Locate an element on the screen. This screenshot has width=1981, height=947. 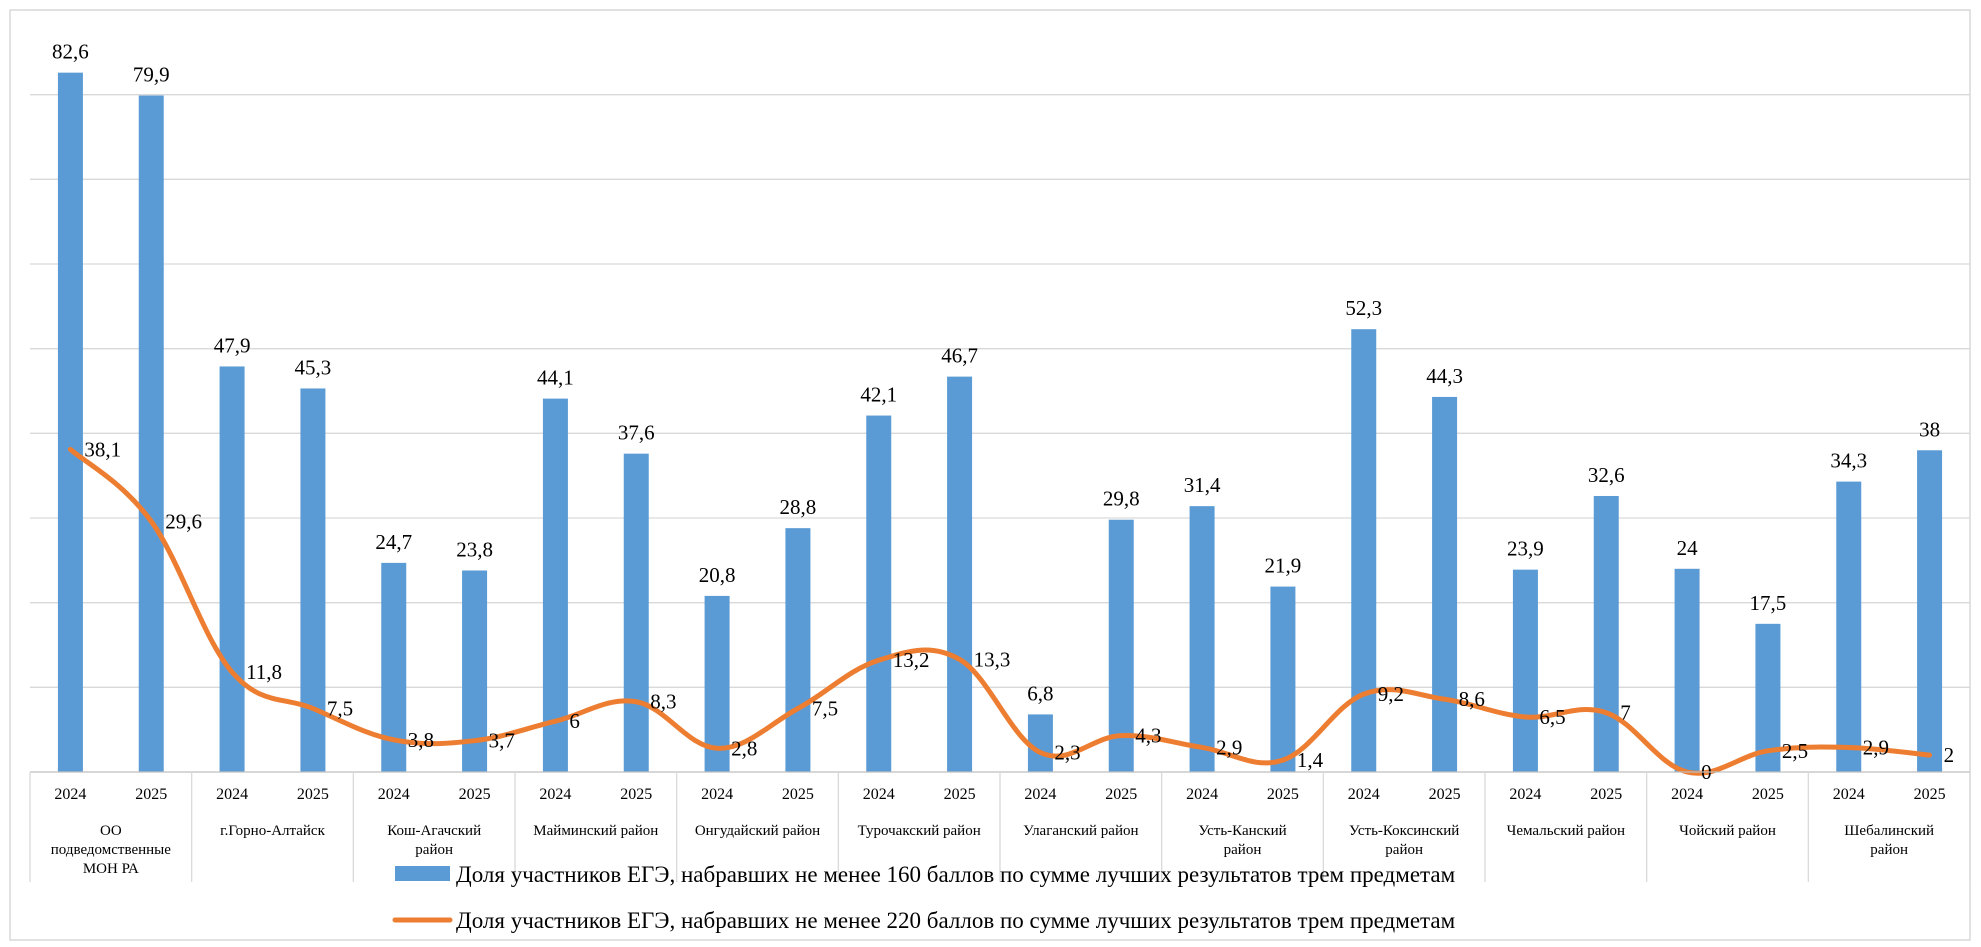
bar-value-label: 23,9 is located at coordinates (1525, 549).